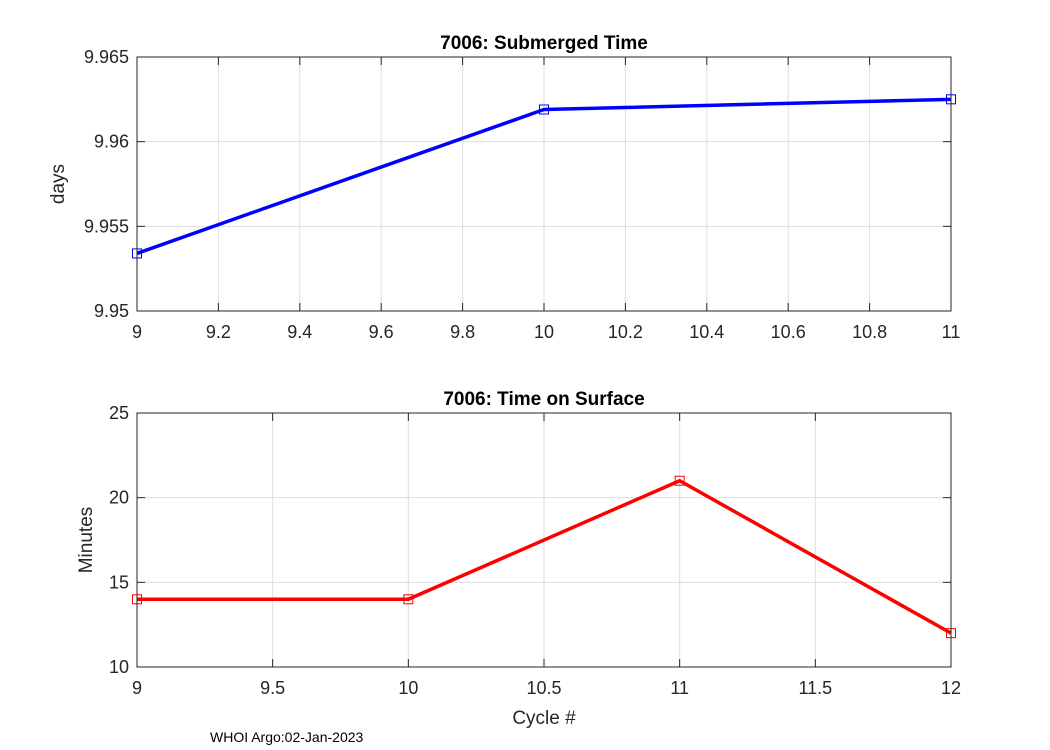  What do you see at coordinates (119, 582) in the screenshot?
I see `time-on-surface-ytick-label: 15` at bounding box center [119, 582].